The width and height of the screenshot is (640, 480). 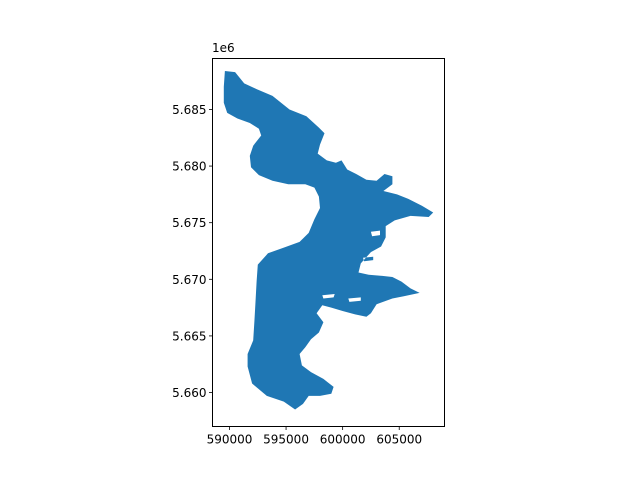 I want to click on y-axis: 5.660 5.665 5.670 5.675 5.680 5.685, so click(x=192, y=251).